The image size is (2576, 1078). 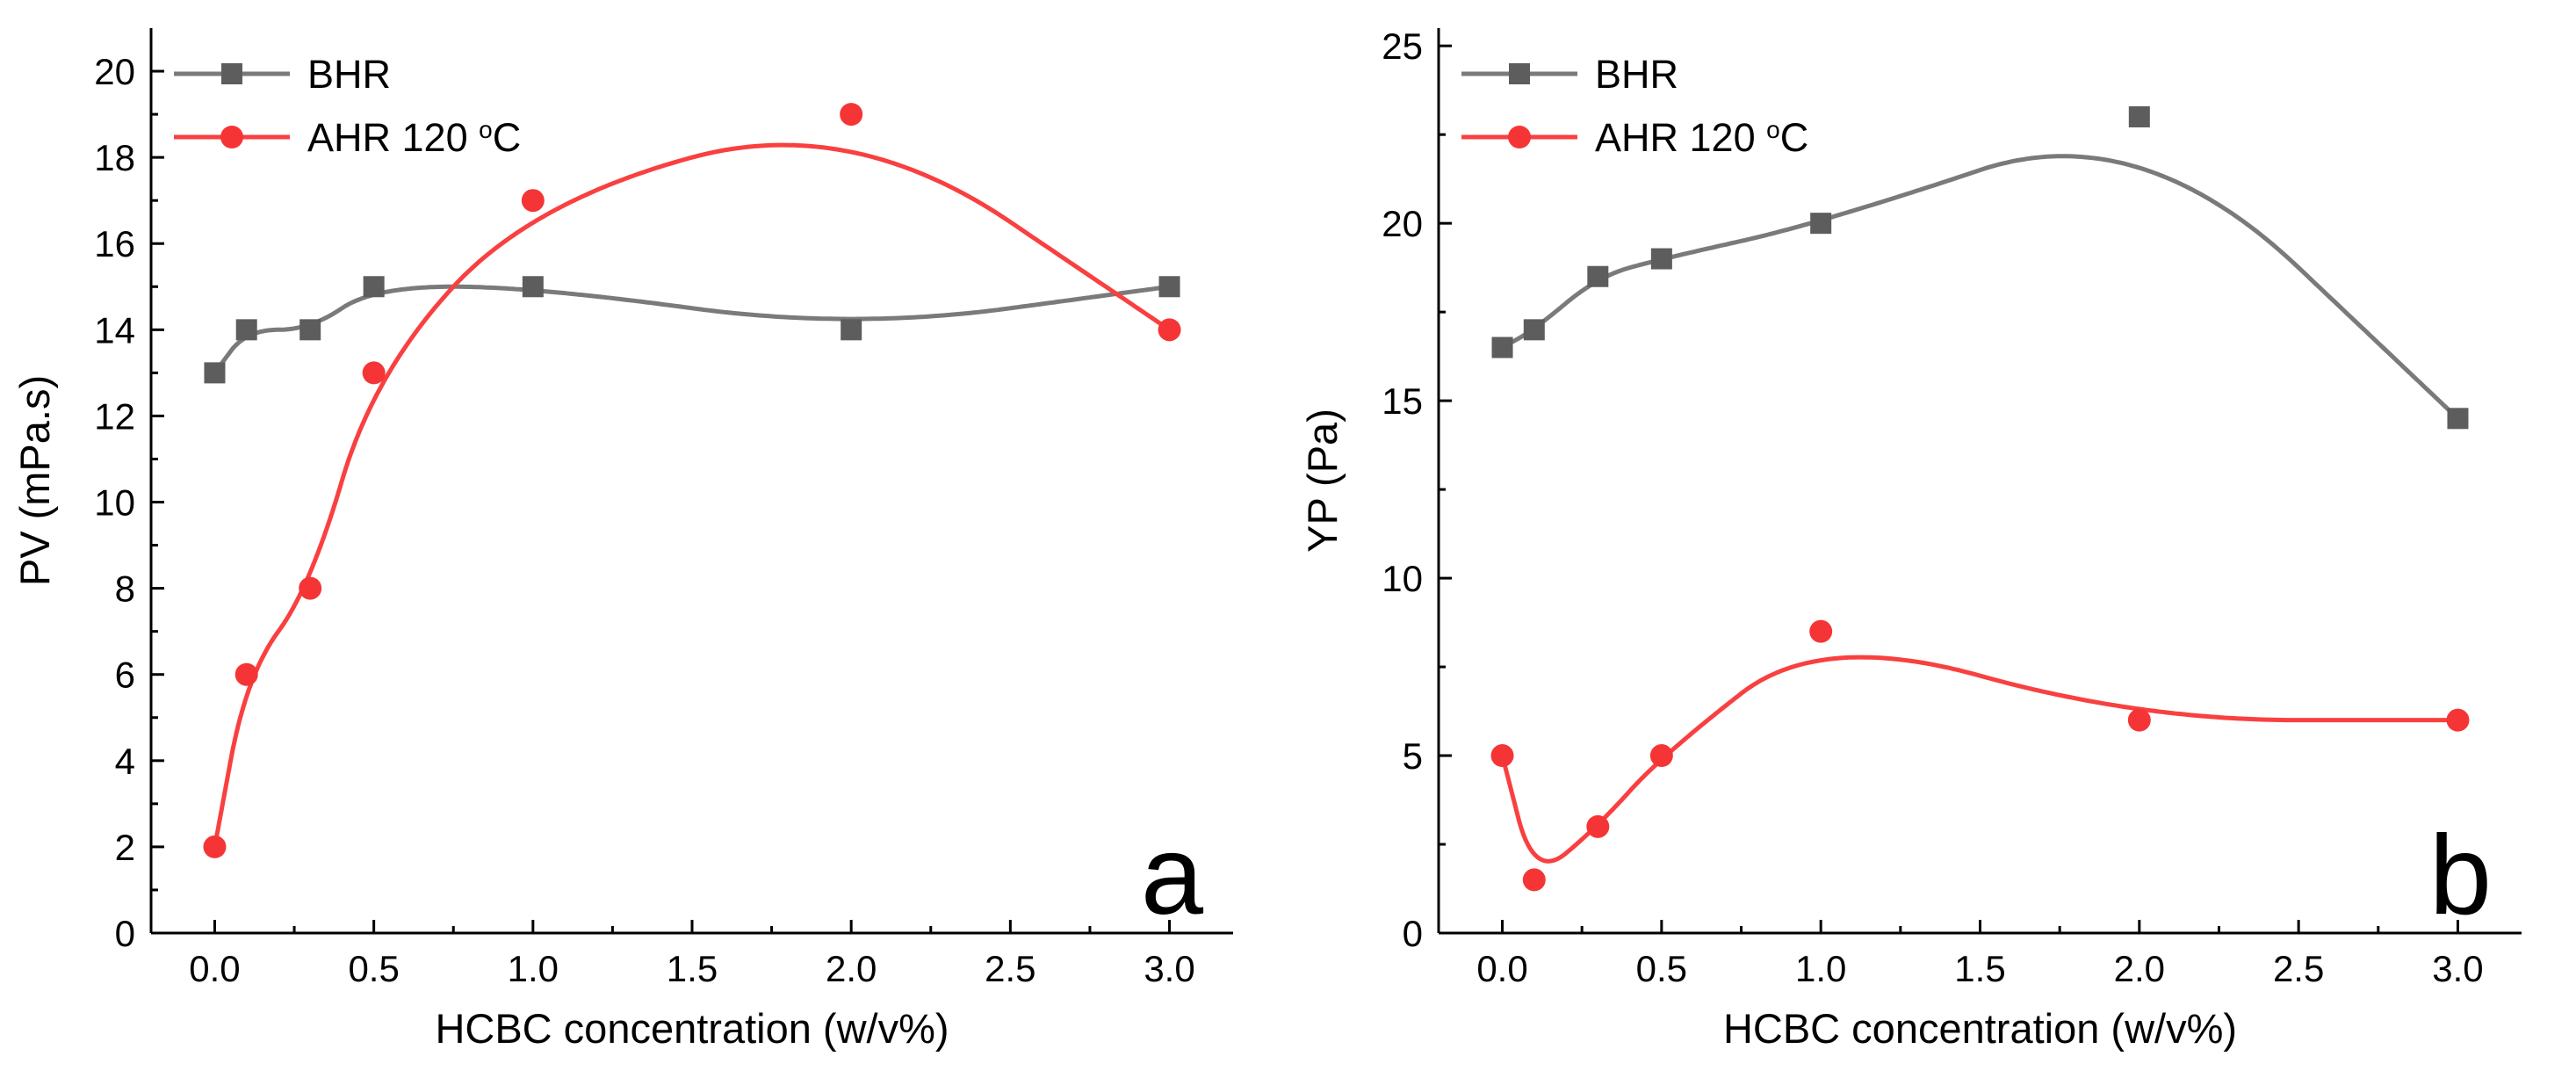 What do you see at coordinates (114, 157) in the screenshot?
I see `y-tick-label: 18` at bounding box center [114, 157].